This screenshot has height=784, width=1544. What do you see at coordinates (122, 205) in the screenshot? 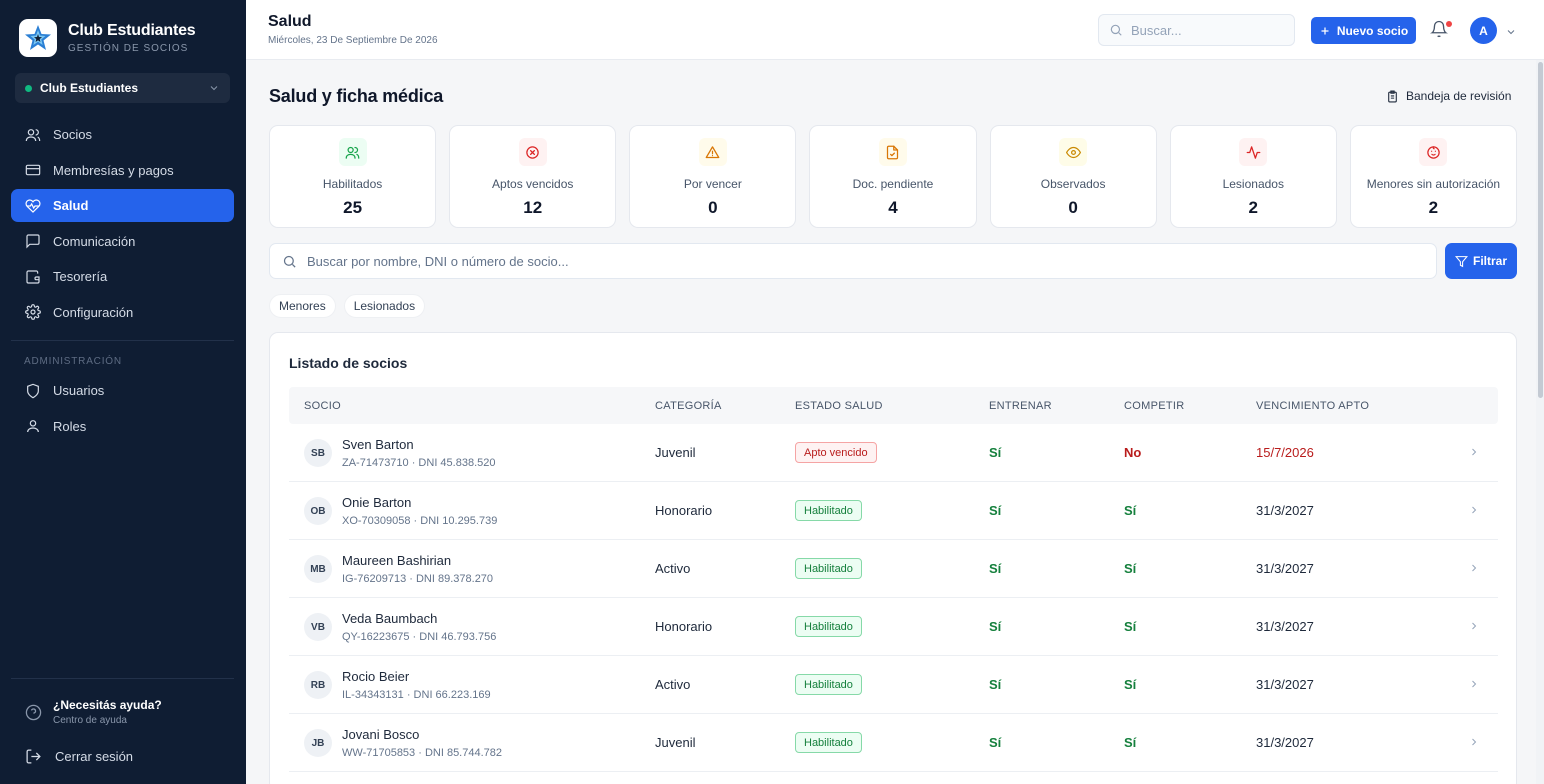
I see `nav-item-salud: Salud` at bounding box center [122, 205].